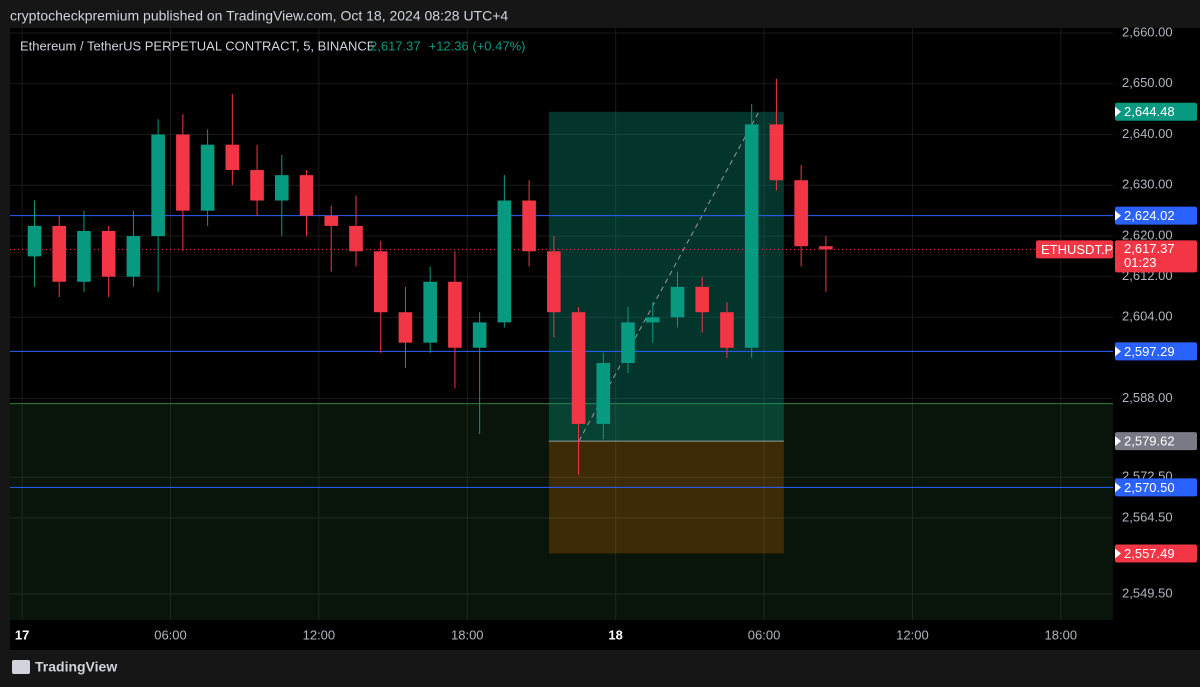 This screenshot has width=1200, height=687. What do you see at coordinates (1149, 215) in the screenshot?
I see `price-badge-label: 2,624.02` at bounding box center [1149, 215].